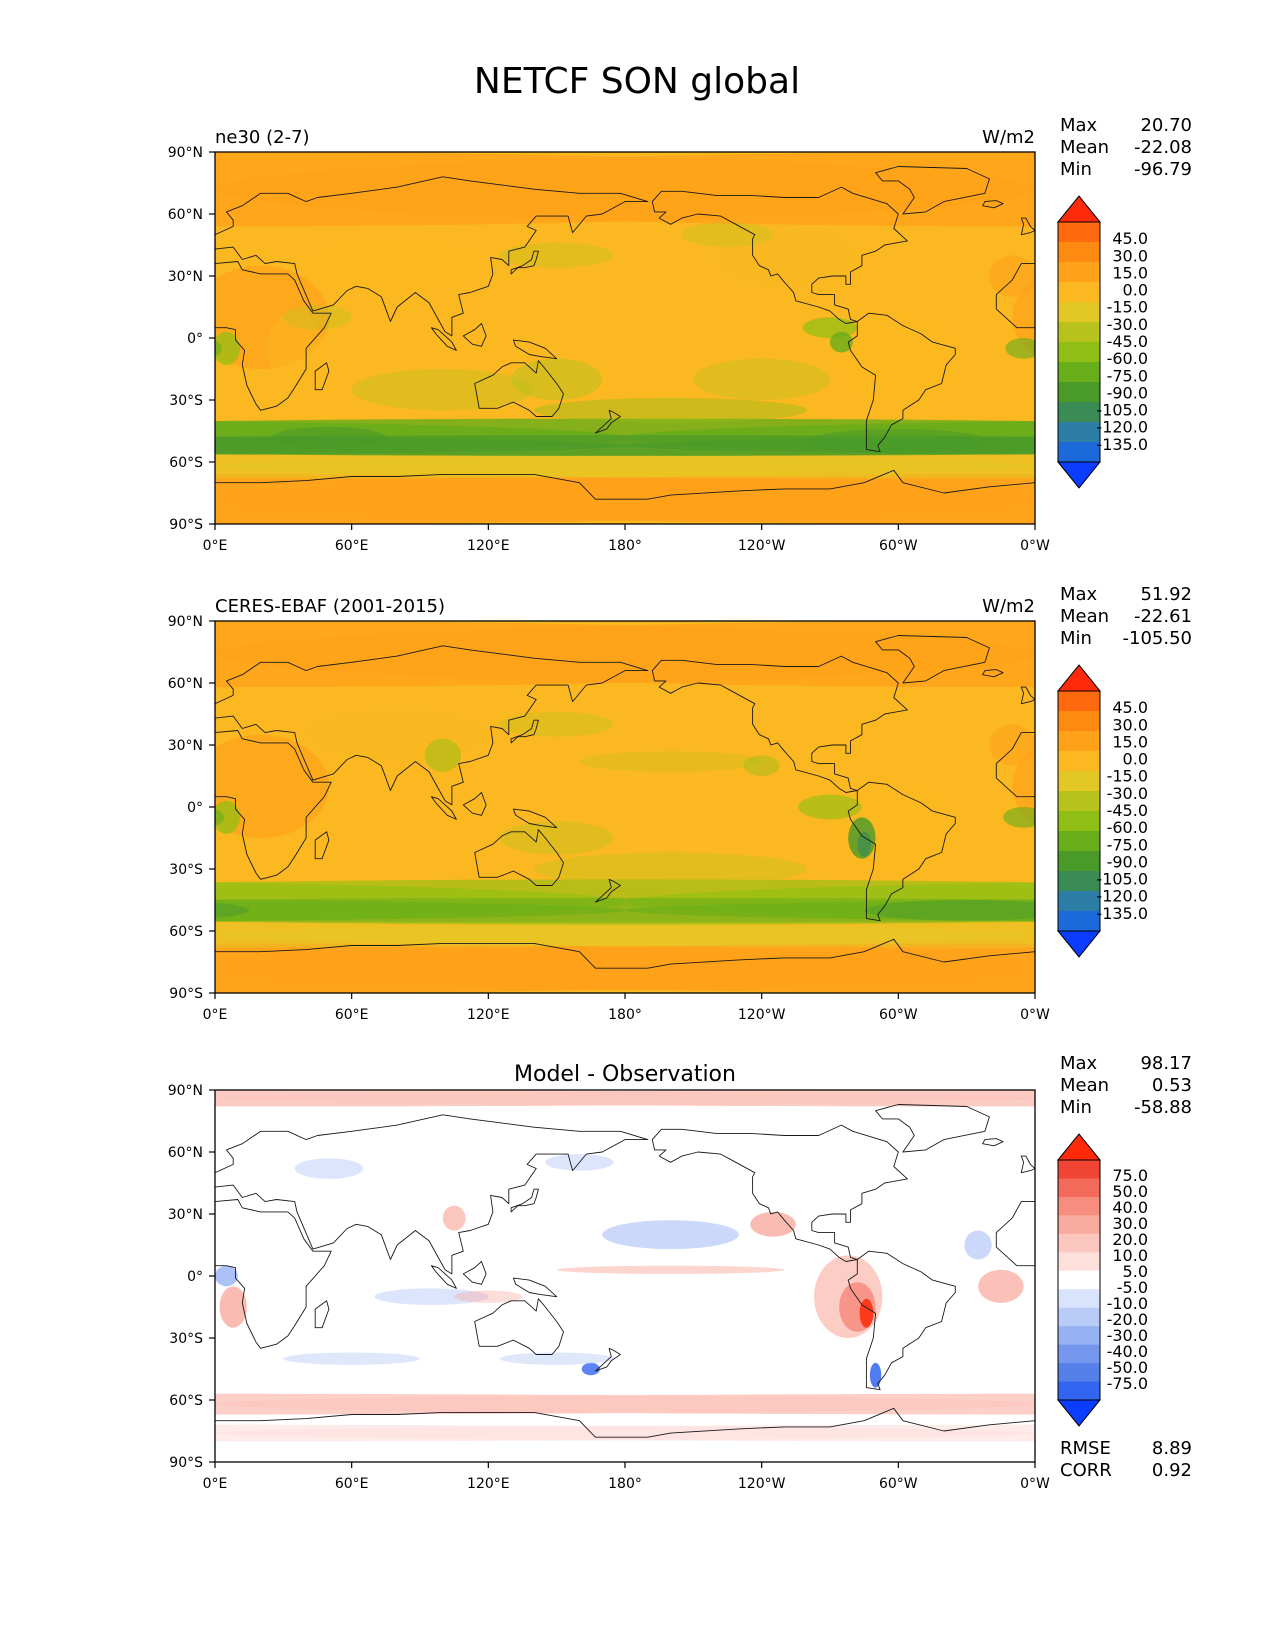 The height and width of the screenshot is (1650, 1275). Describe the element at coordinates (625, 1266) in the screenshot. I see `field-contours` at that location.